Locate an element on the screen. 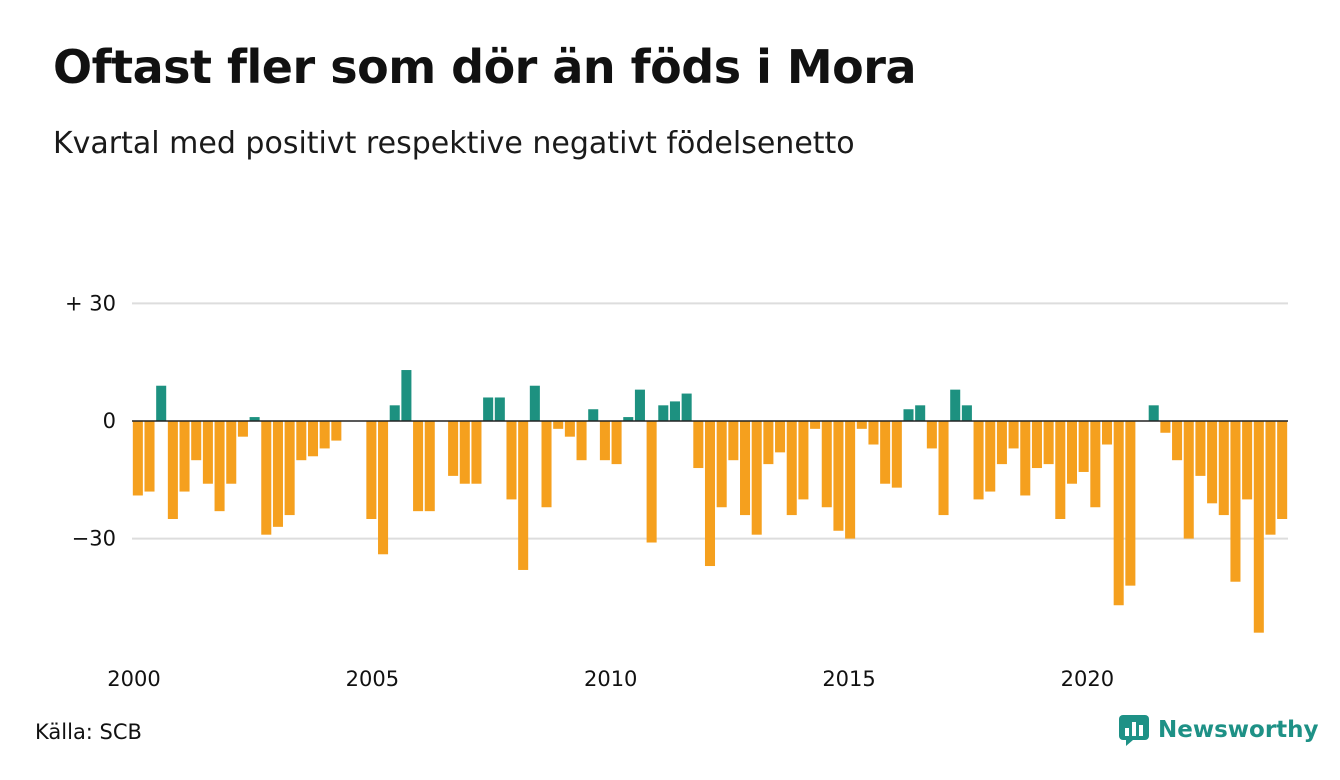  bar-2012-q4 is located at coordinates (733, 441).